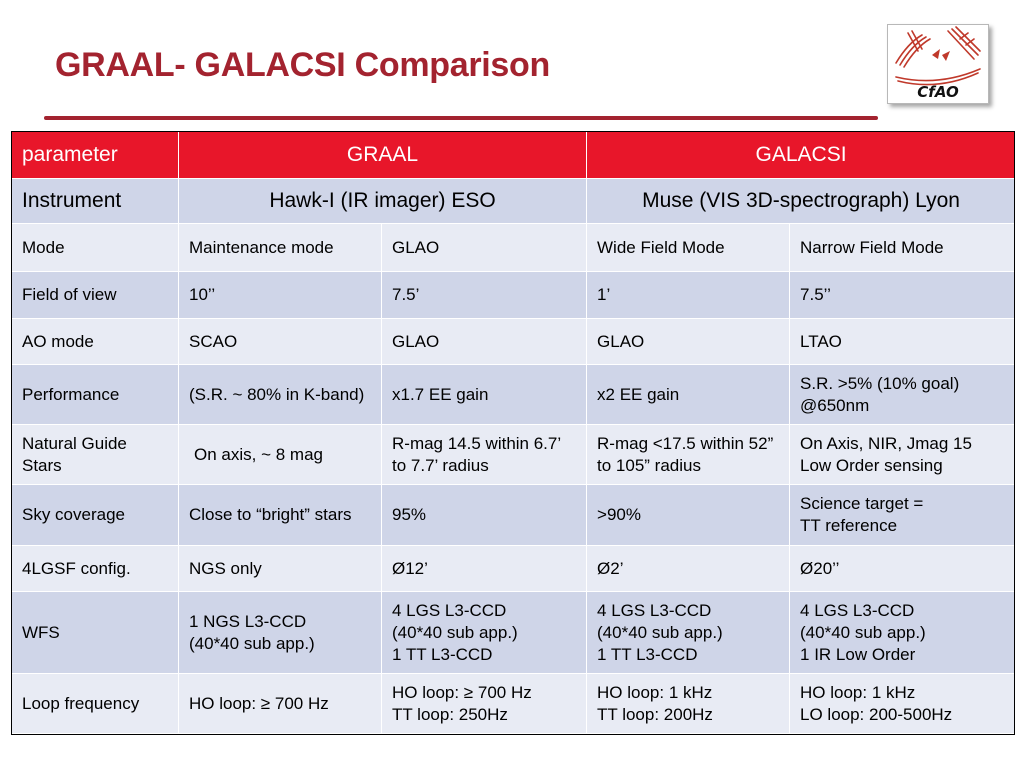  Describe the element at coordinates (95, 201) in the screenshot. I see `instrument-label: Instrument` at that location.